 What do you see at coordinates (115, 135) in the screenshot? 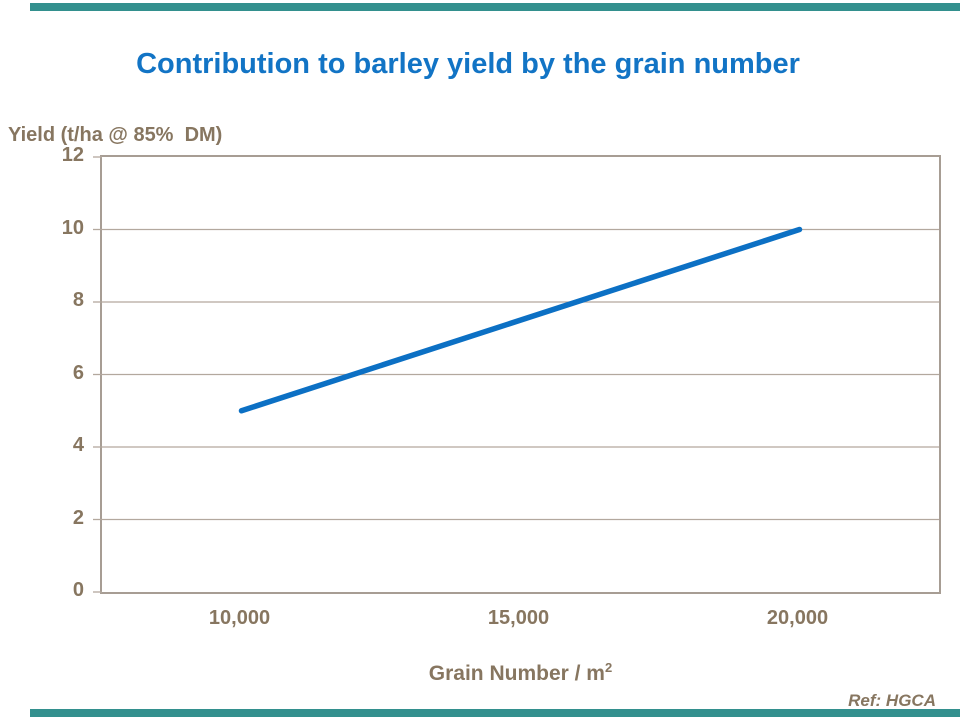
I see `y-axis-title: Yield (t/ha @ 85% DM)` at bounding box center [115, 135].